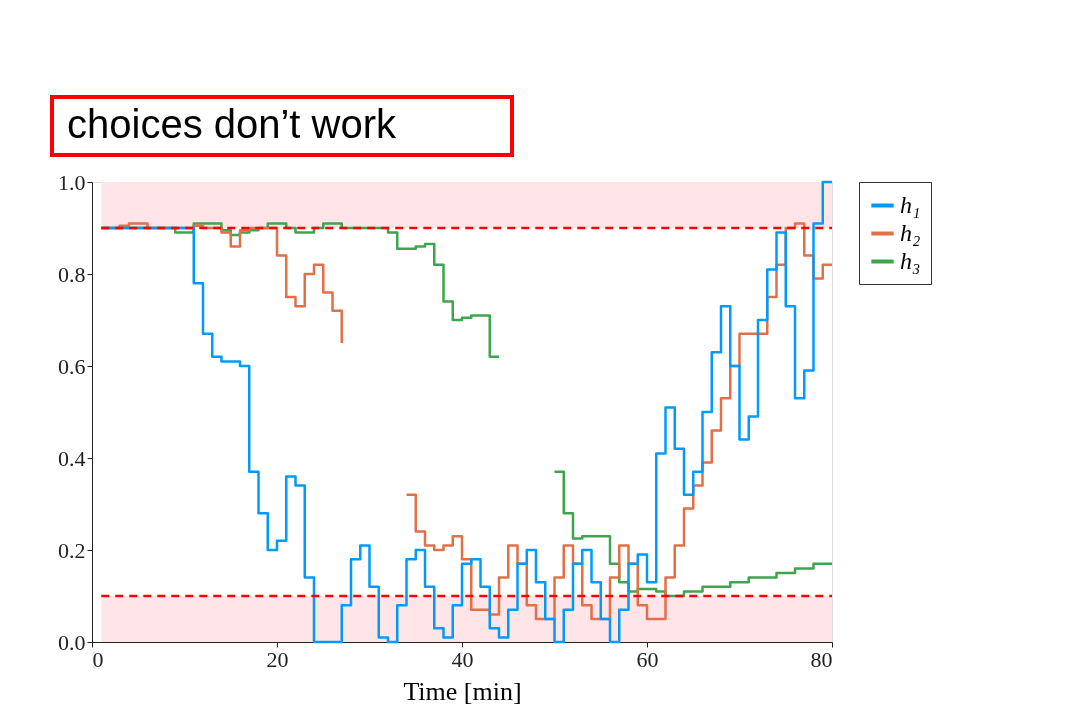 This screenshot has width=1071, height=711. What do you see at coordinates (72, 642) in the screenshot?
I see `y-tick-label: 0.0` at bounding box center [72, 642].